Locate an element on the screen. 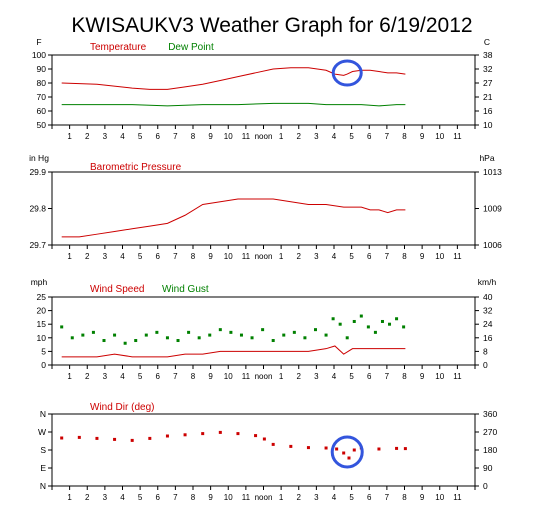  y-tick-label: 0 is located at coordinates (43, 365).